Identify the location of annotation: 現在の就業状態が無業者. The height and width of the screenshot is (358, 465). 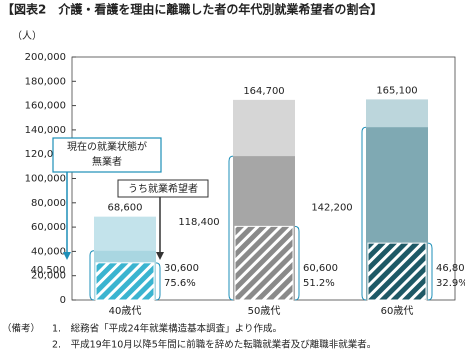
(107, 154).